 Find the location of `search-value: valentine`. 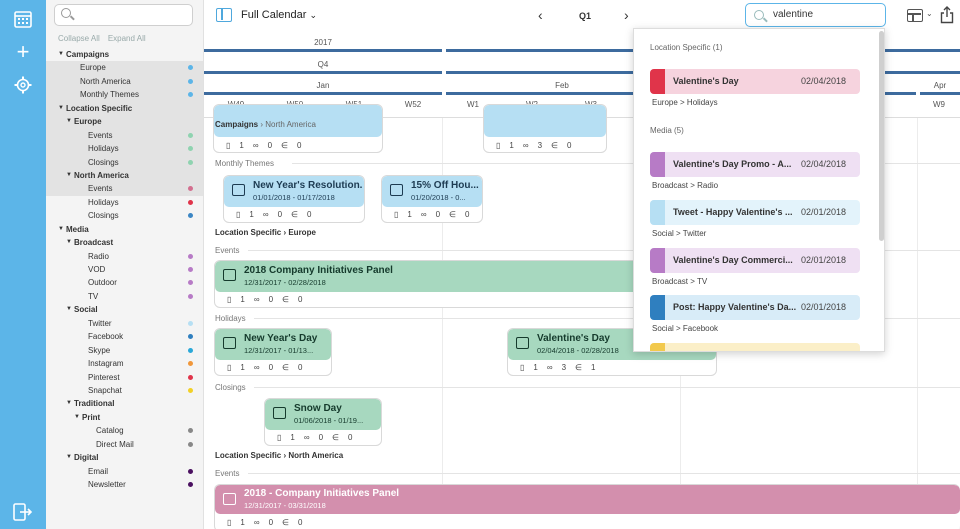

search-value: valentine is located at coordinates (793, 14).